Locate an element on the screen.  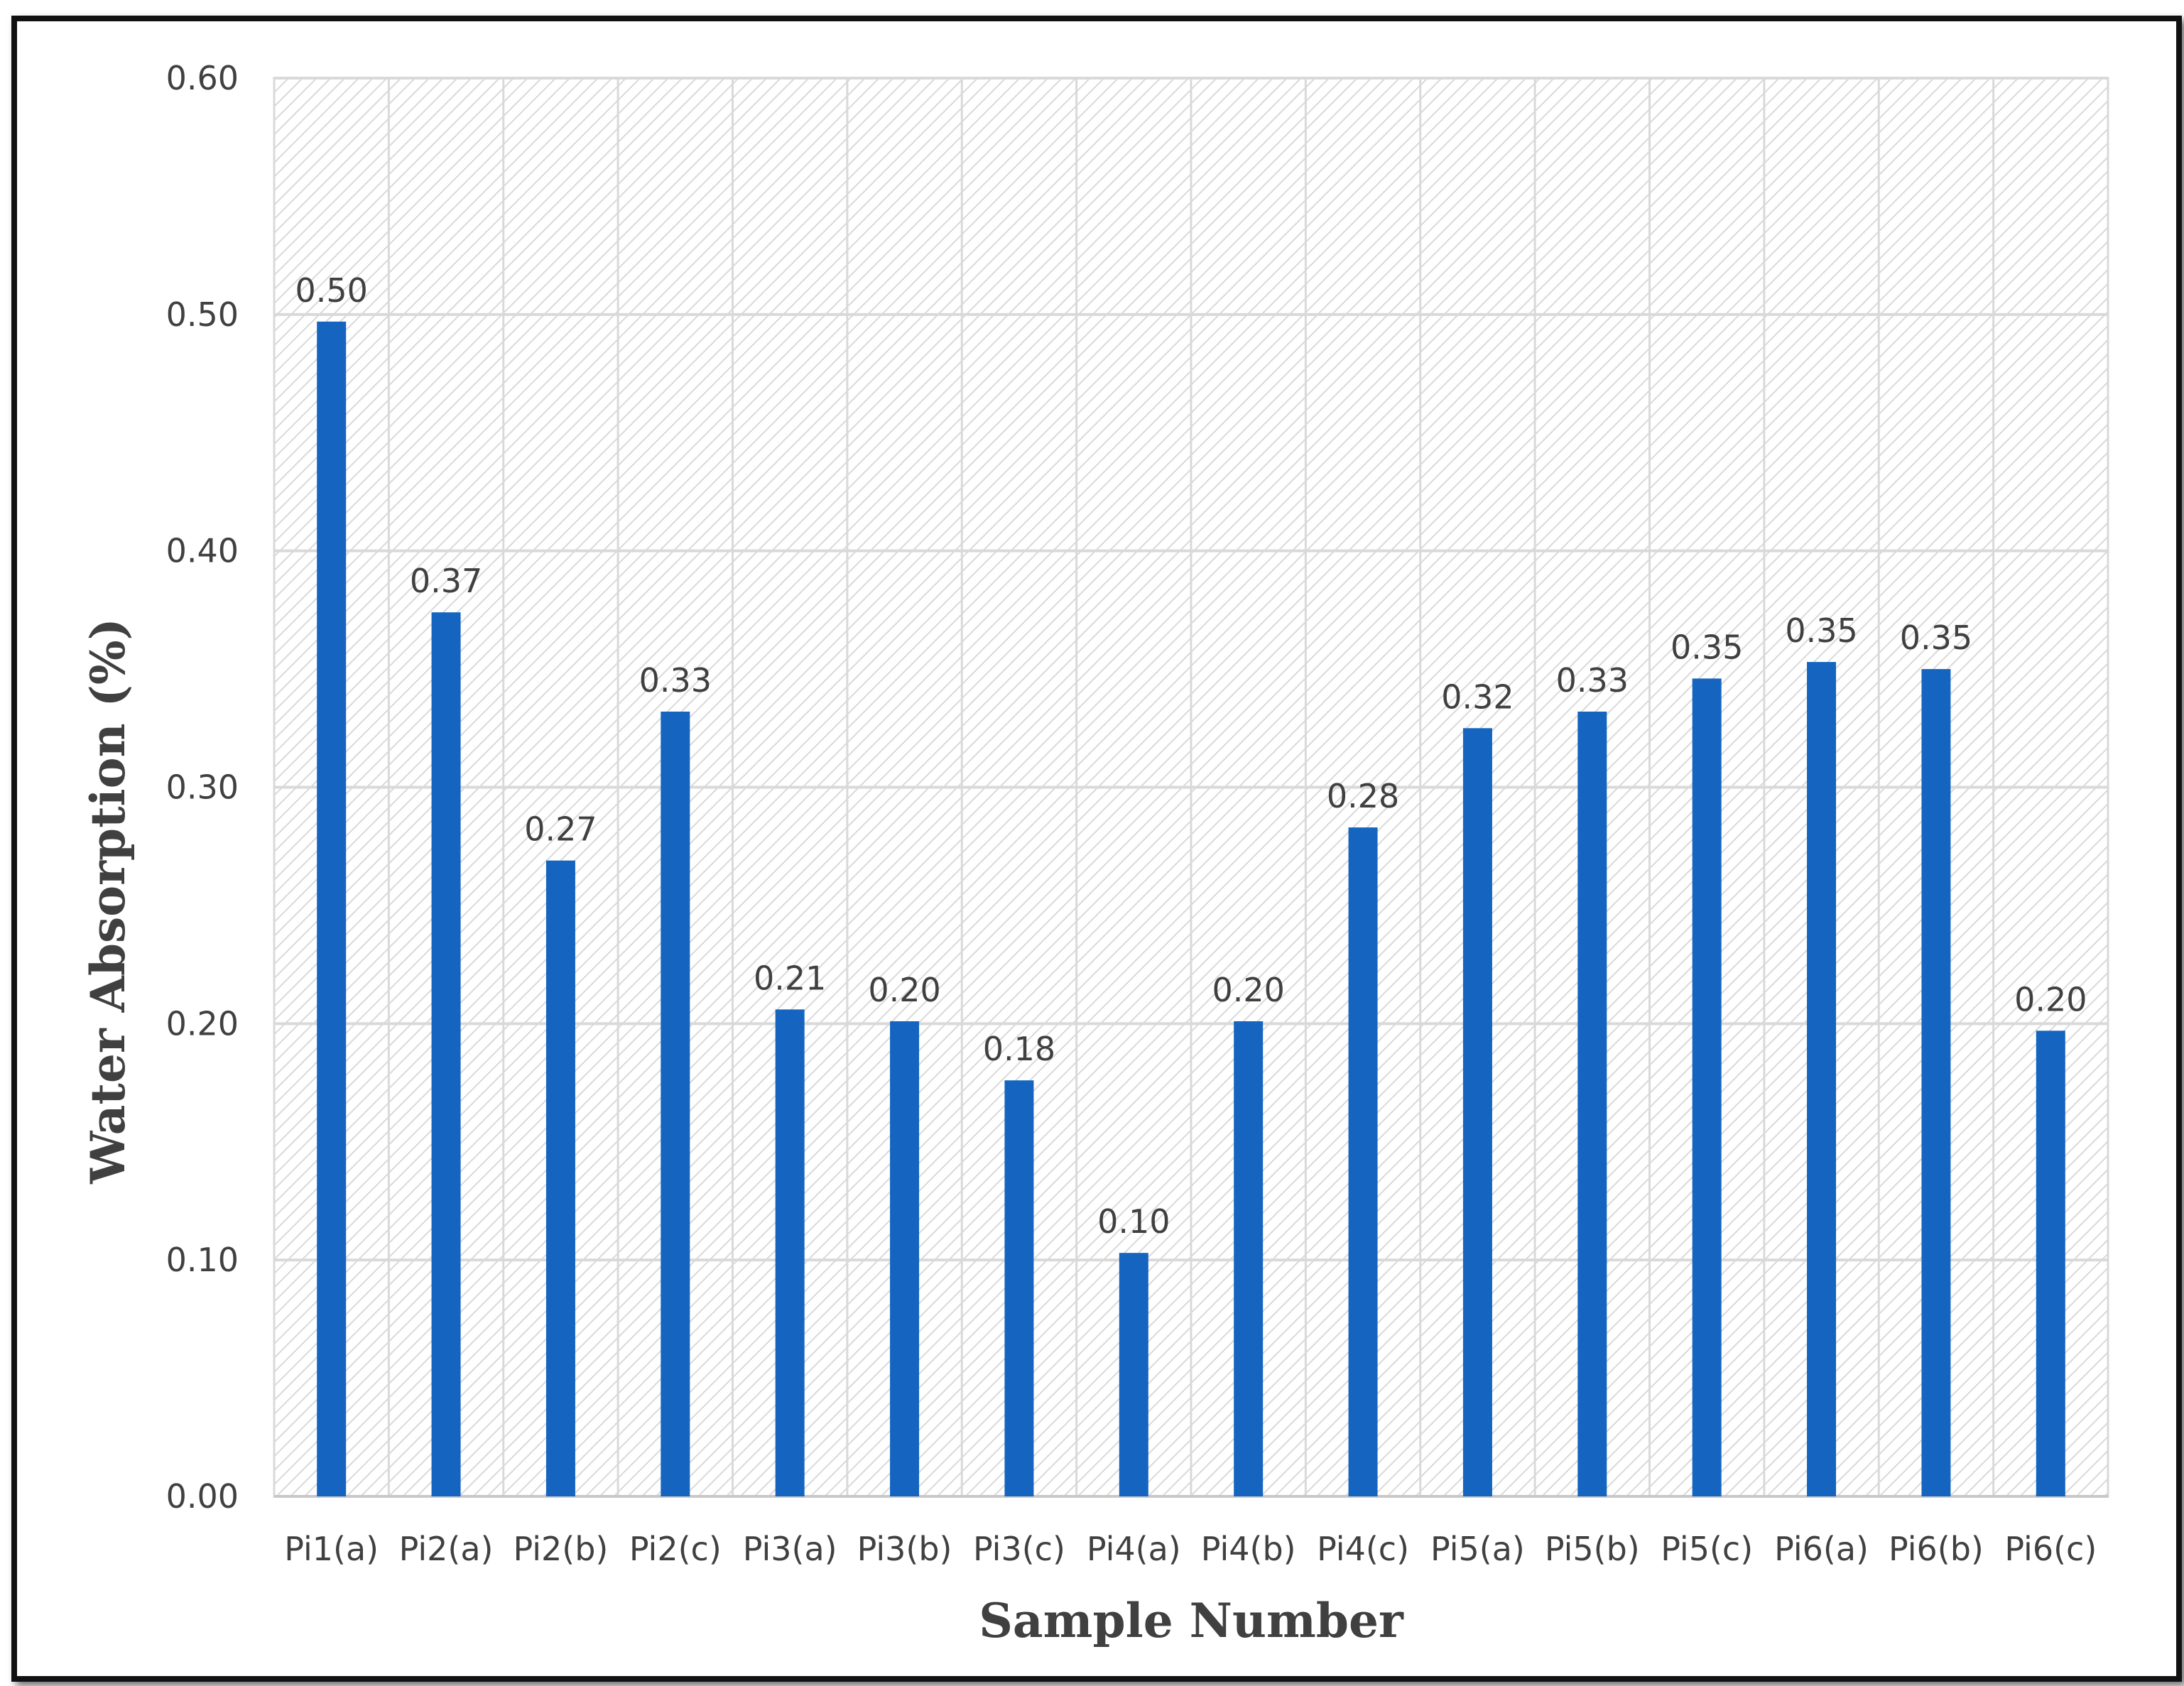
data-label: 0.50 is located at coordinates (331, 290).